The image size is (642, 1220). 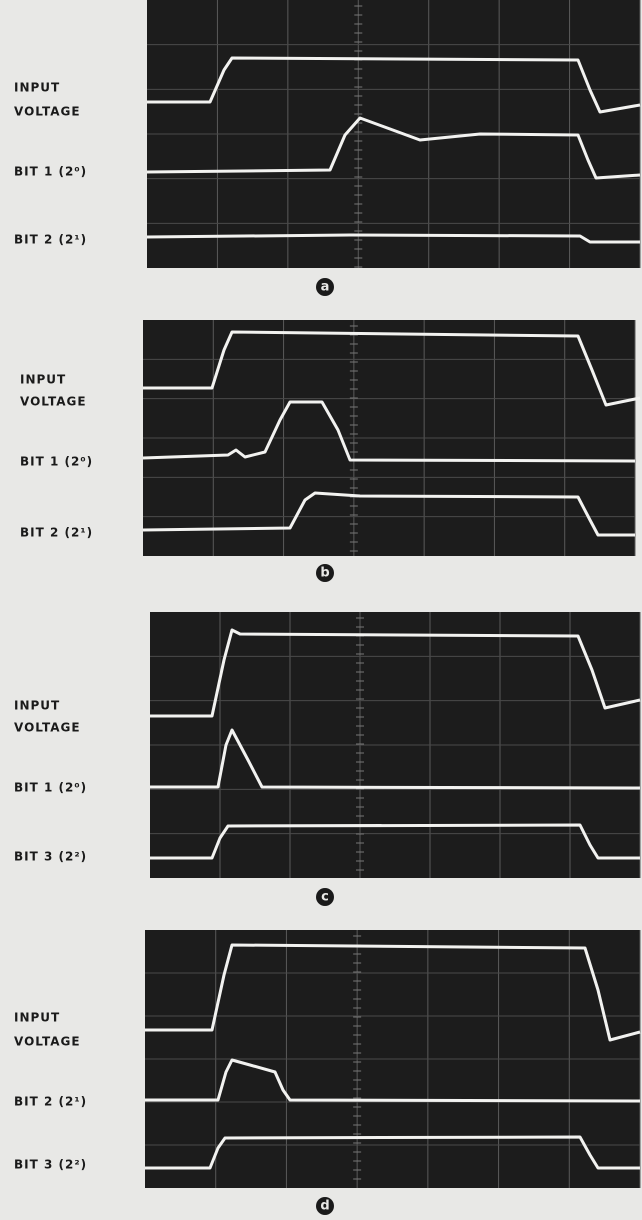 I want to click on panel-letter: c, so click(x=325, y=897).